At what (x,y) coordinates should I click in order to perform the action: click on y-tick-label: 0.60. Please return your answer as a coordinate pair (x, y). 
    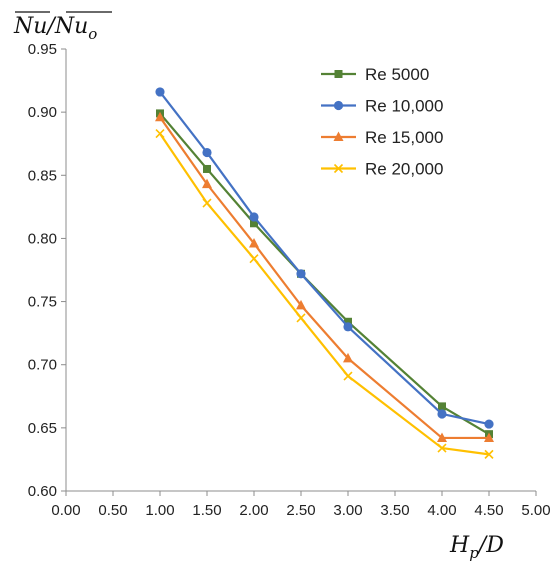
    Looking at the image, I should click on (42, 491).